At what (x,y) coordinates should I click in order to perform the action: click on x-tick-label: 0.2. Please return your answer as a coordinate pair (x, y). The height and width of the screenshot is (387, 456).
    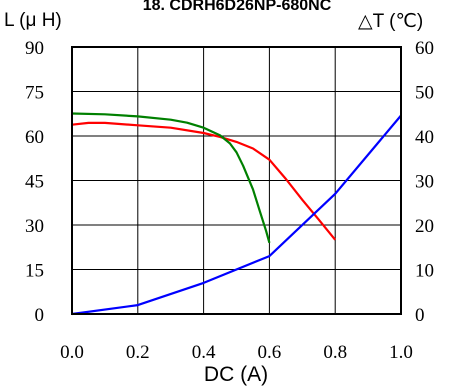
    Looking at the image, I should click on (138, 352).